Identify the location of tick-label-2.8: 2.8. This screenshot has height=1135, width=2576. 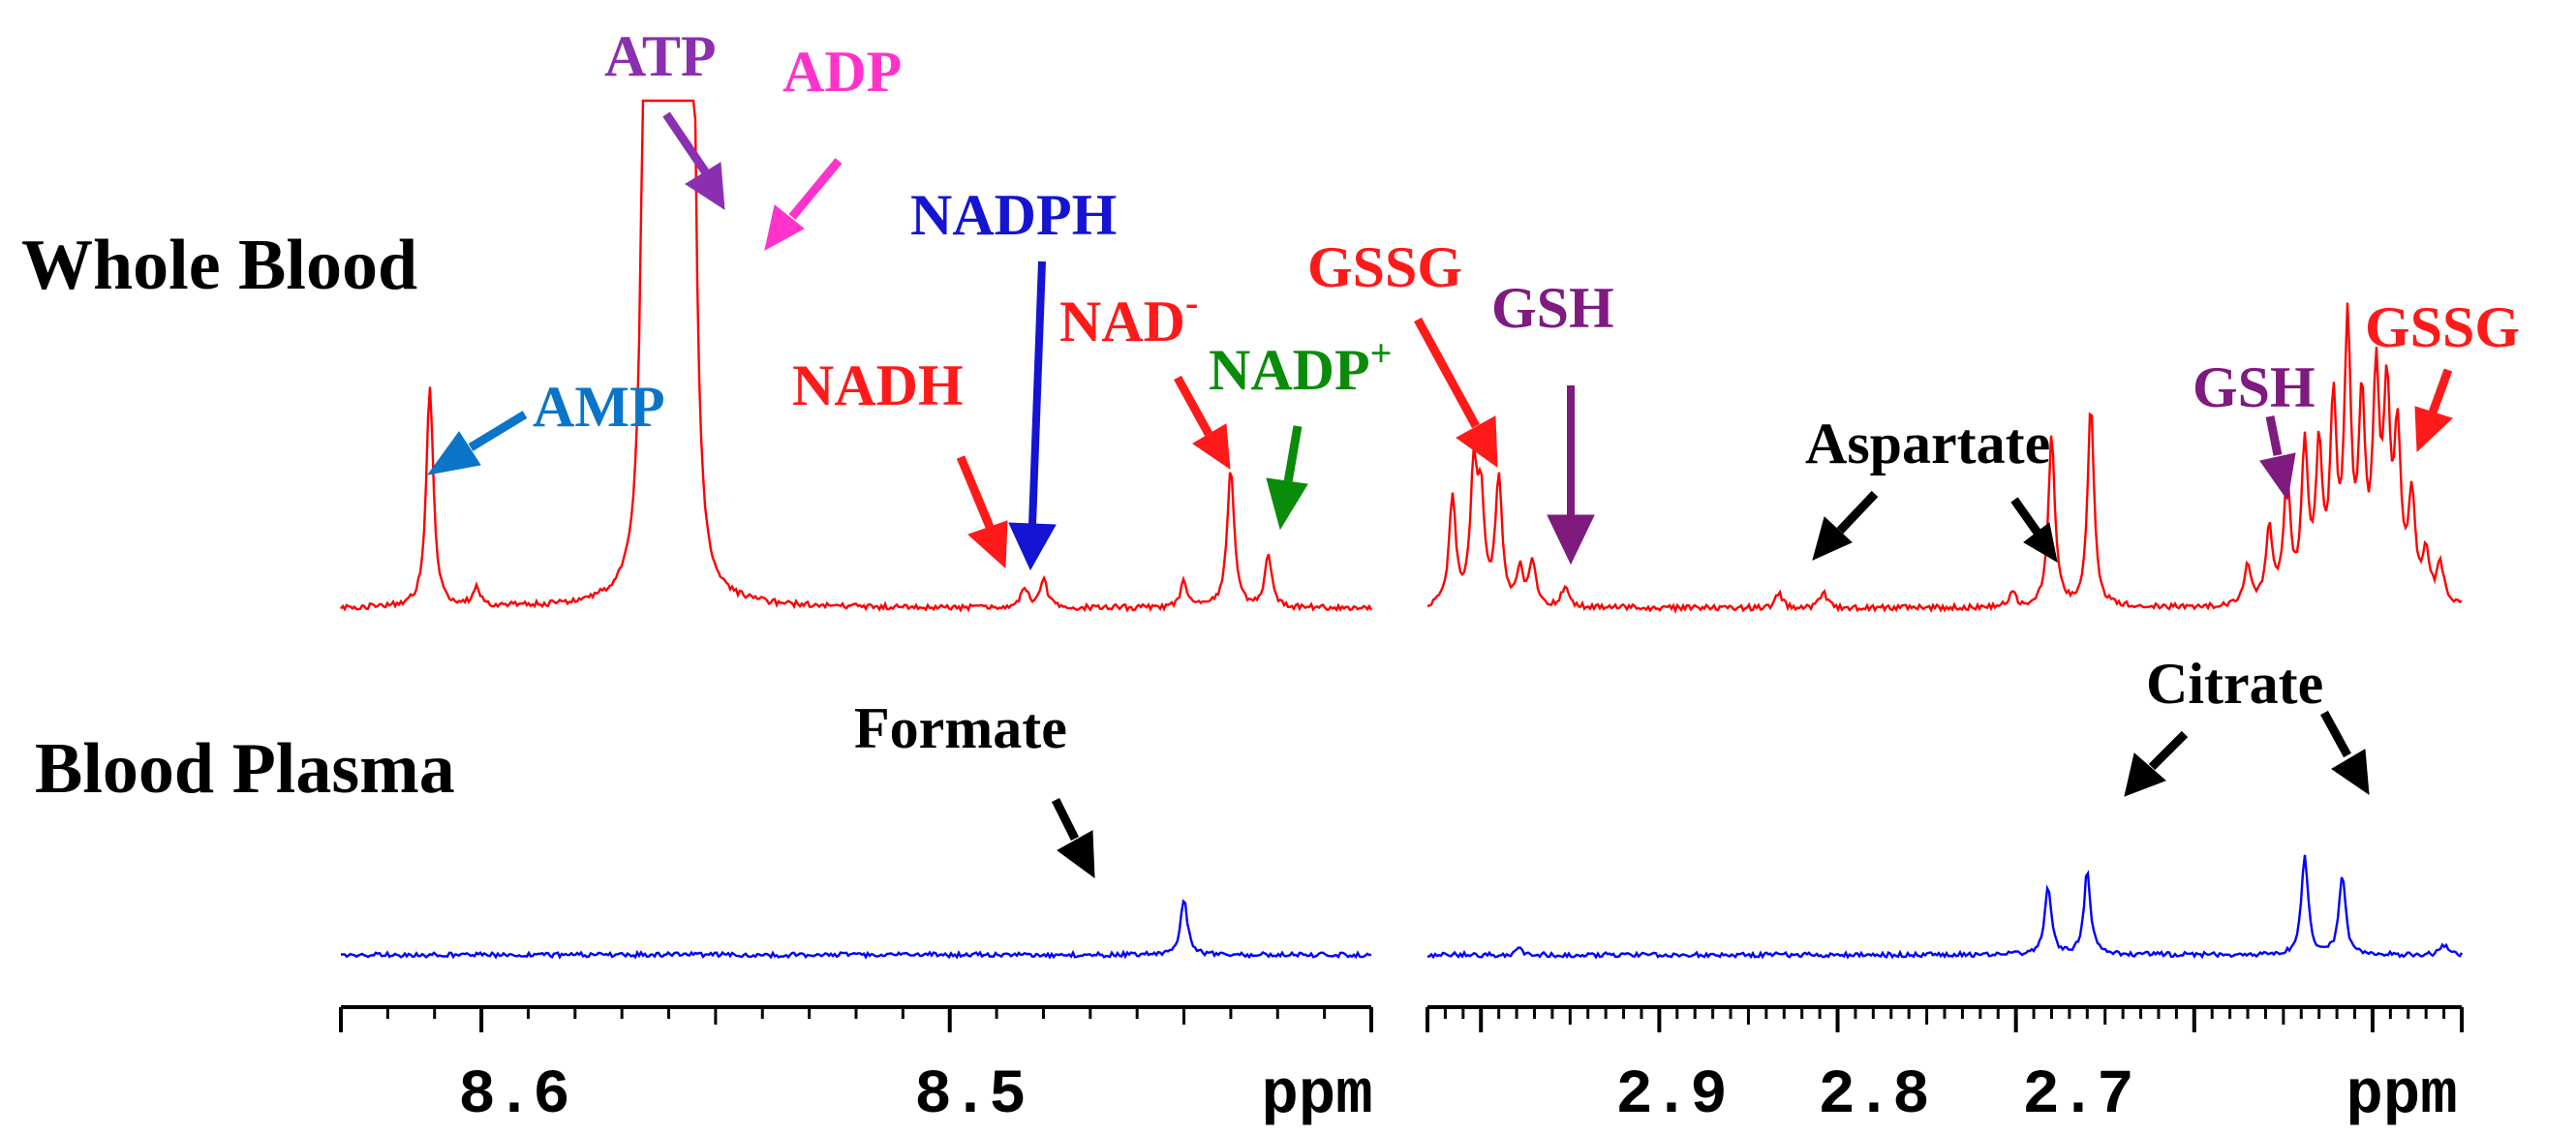
(1873, 1096).